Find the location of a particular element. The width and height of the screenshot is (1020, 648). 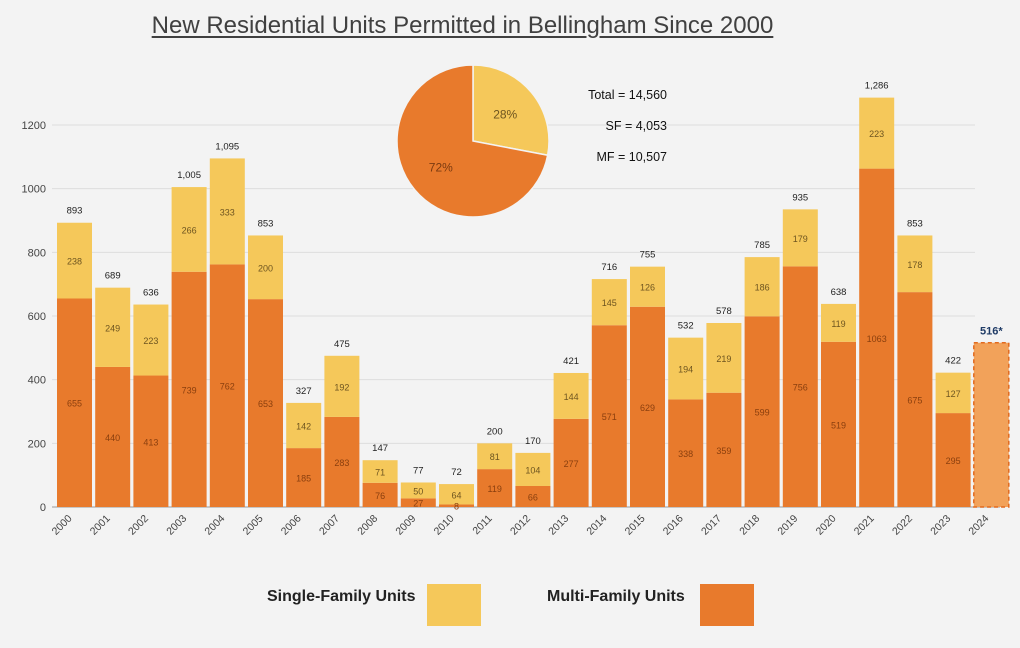

mf-value-label: 571 is located at coordinates (609, 417).